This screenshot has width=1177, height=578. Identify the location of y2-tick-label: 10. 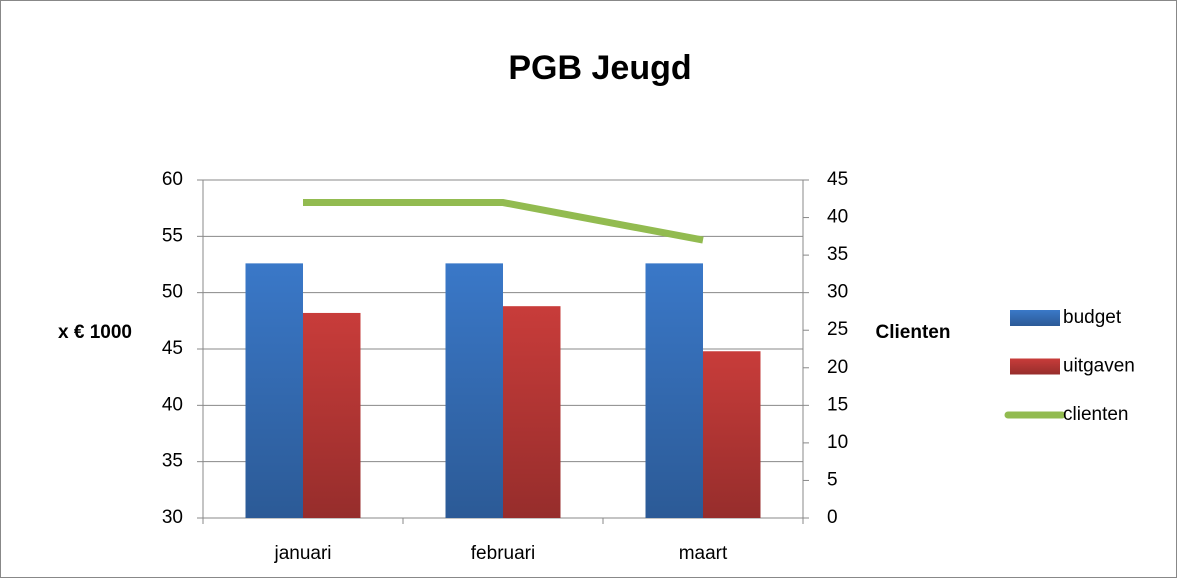
(837, 442).